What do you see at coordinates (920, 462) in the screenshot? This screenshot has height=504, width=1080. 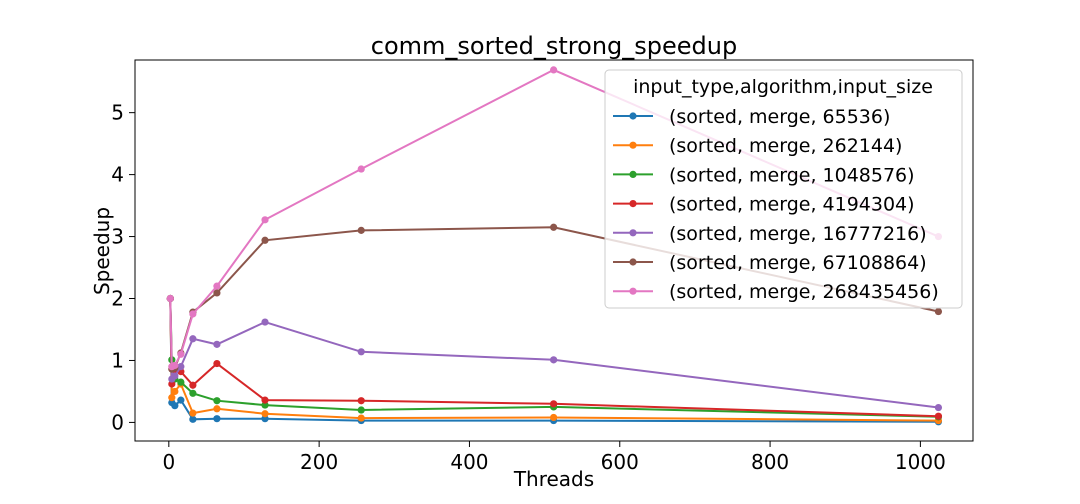 I see `x-tick-label: 1000` at bounding box center [920, 462].